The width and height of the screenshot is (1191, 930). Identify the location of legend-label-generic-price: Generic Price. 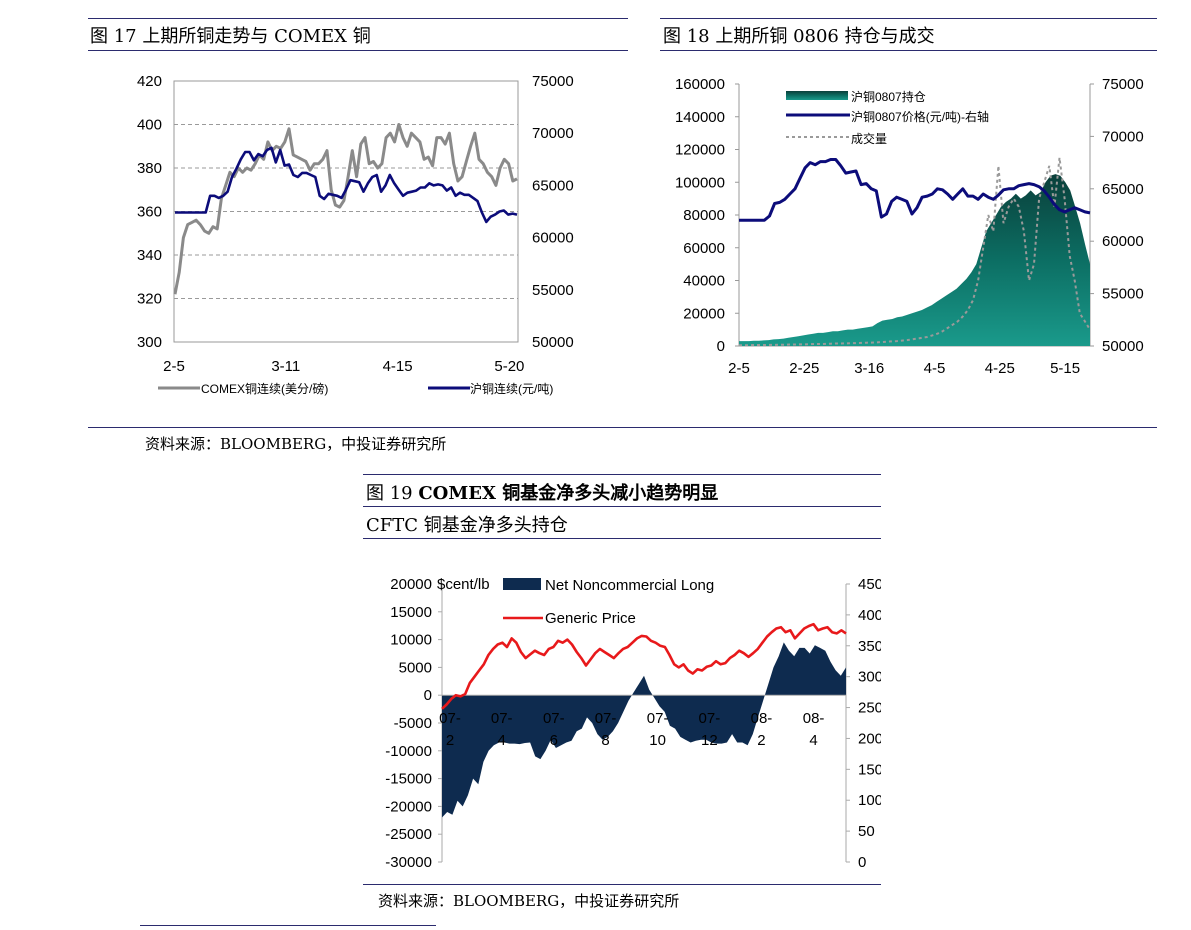
(590, 618).